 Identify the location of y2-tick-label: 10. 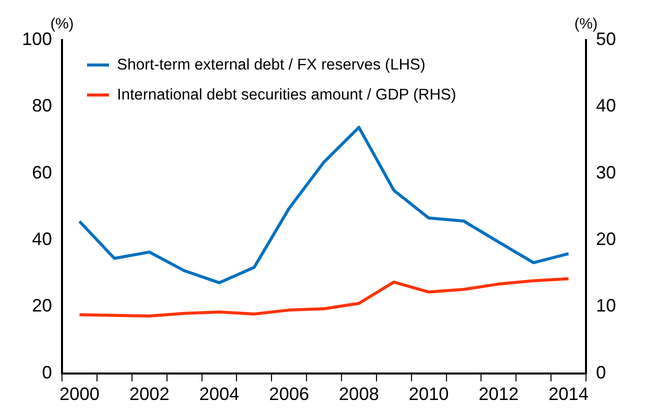
(606, 306).